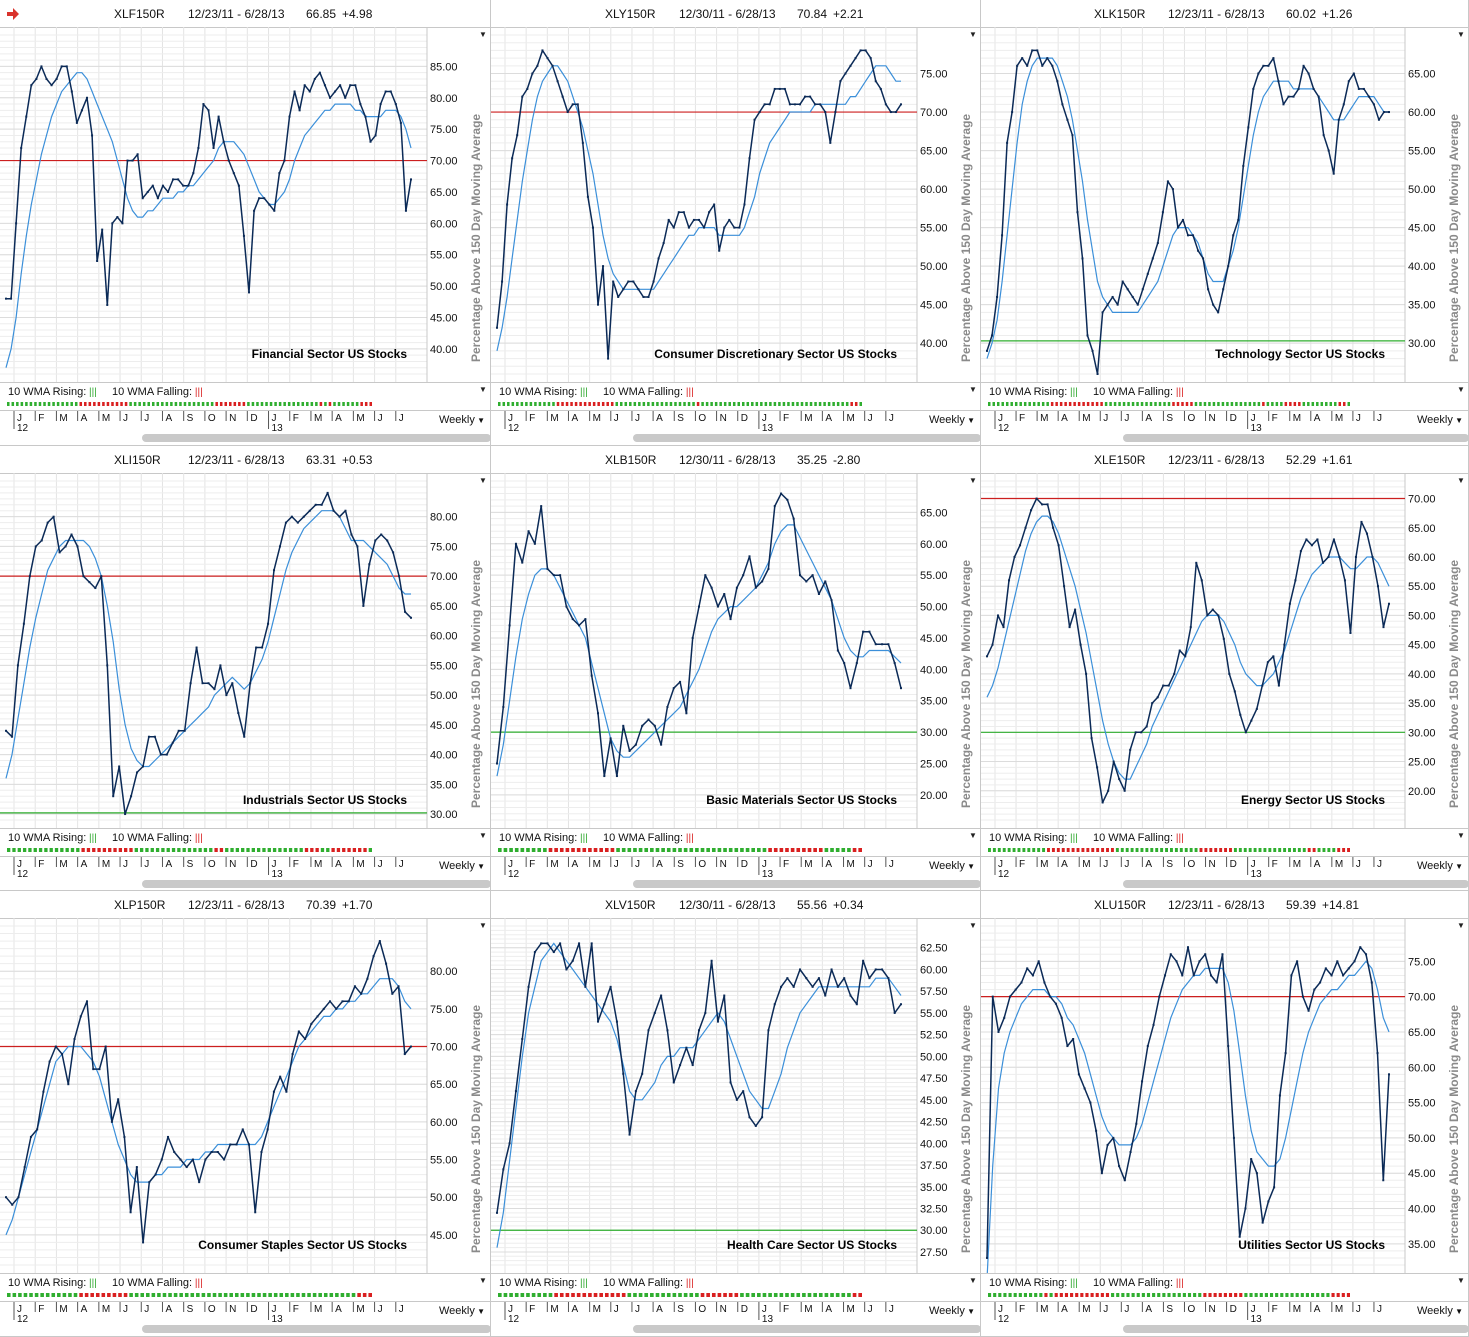 The width and height of the screenshot is (1469, 1337). I want to click on wma-rising-label: 10 WMA Rising: |||, so click(543, 838).